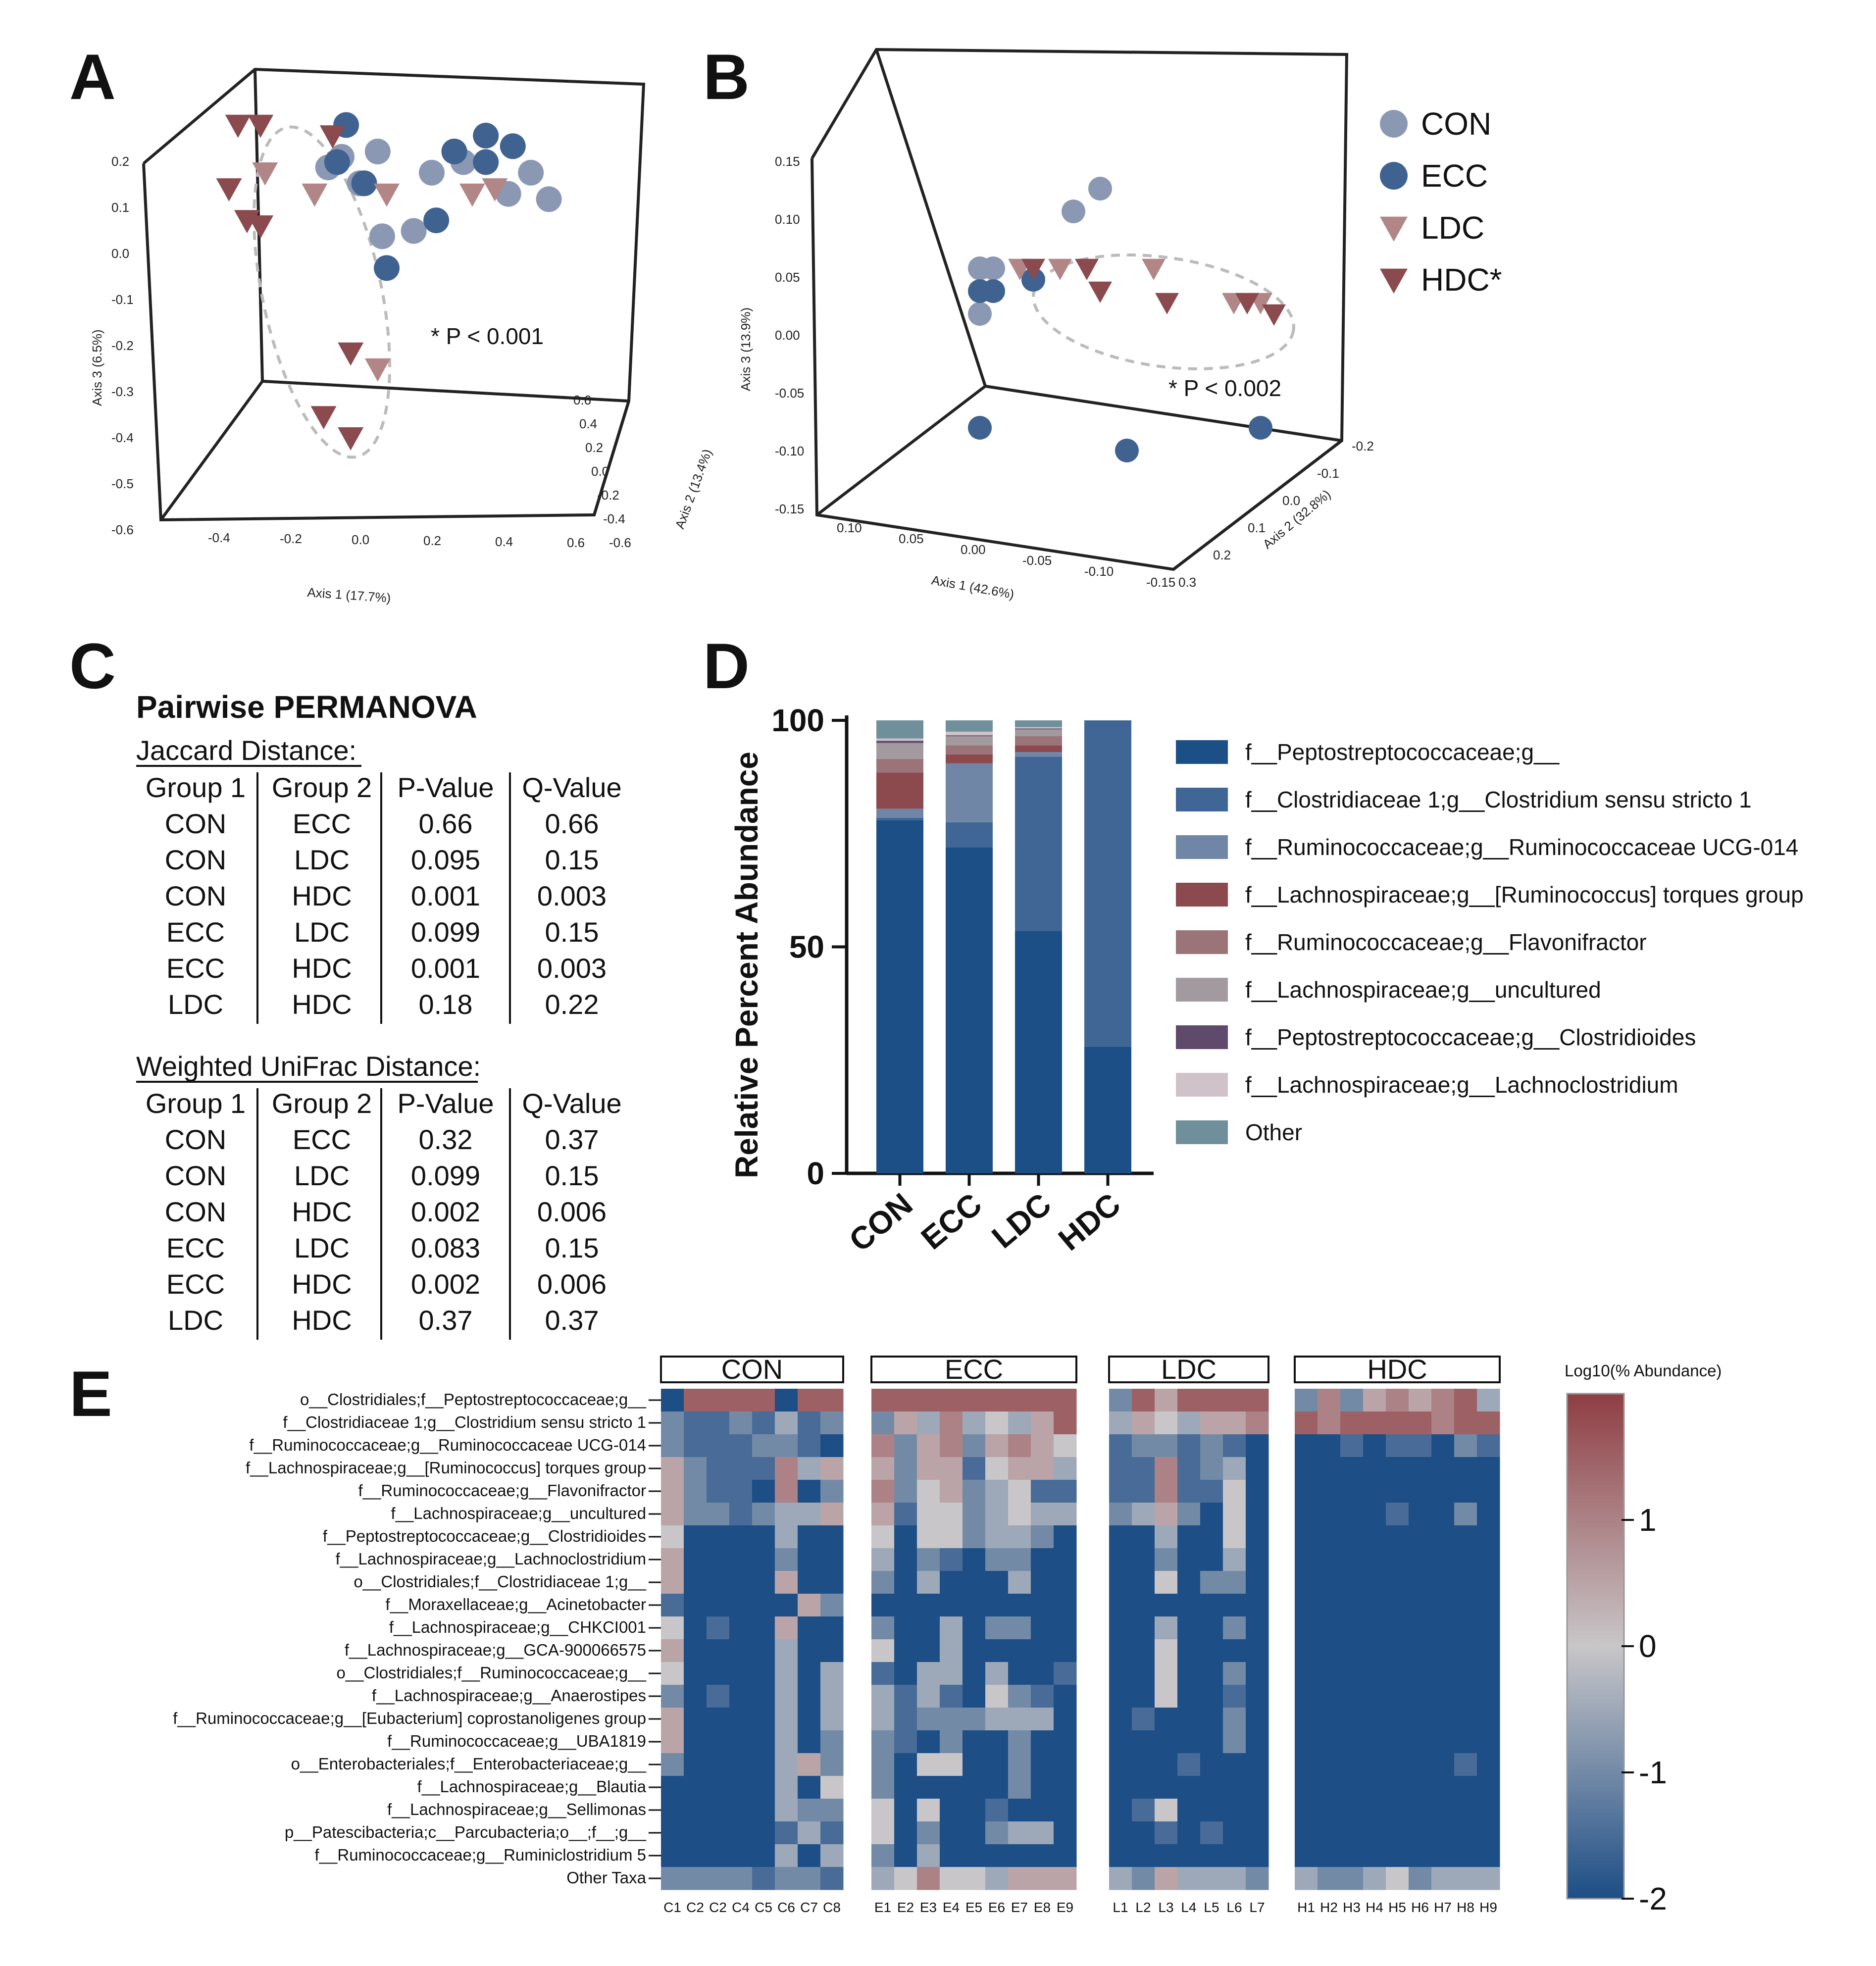  I want to click on heatmap-sample-label: L1, so click(1120, 1907).